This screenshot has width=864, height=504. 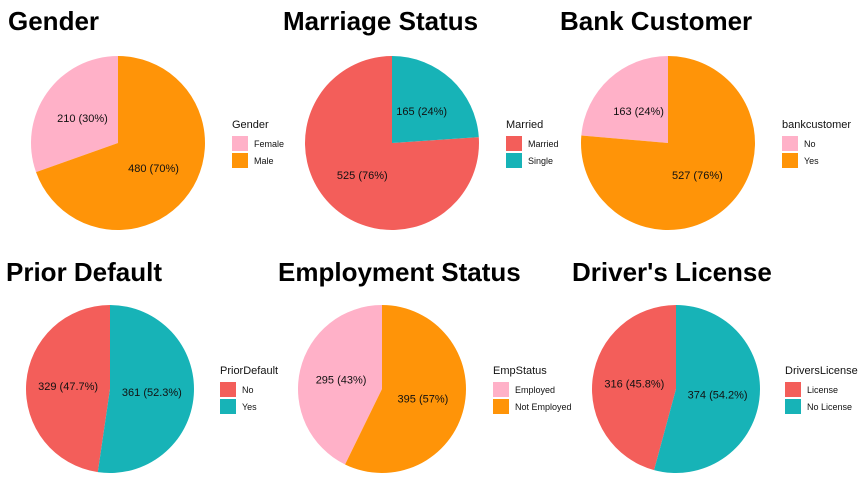 I want to click on legend-entry: Single, so click(x=540, y=161).